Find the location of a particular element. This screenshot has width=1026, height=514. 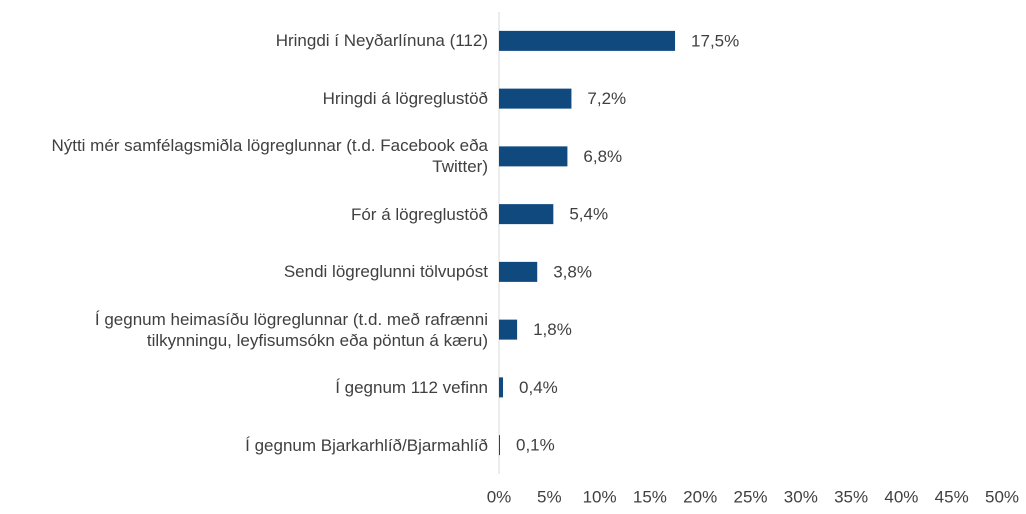

category-label-box: Hringdi í Neyðarlínuna (112) is located at coordinates (381, 41).